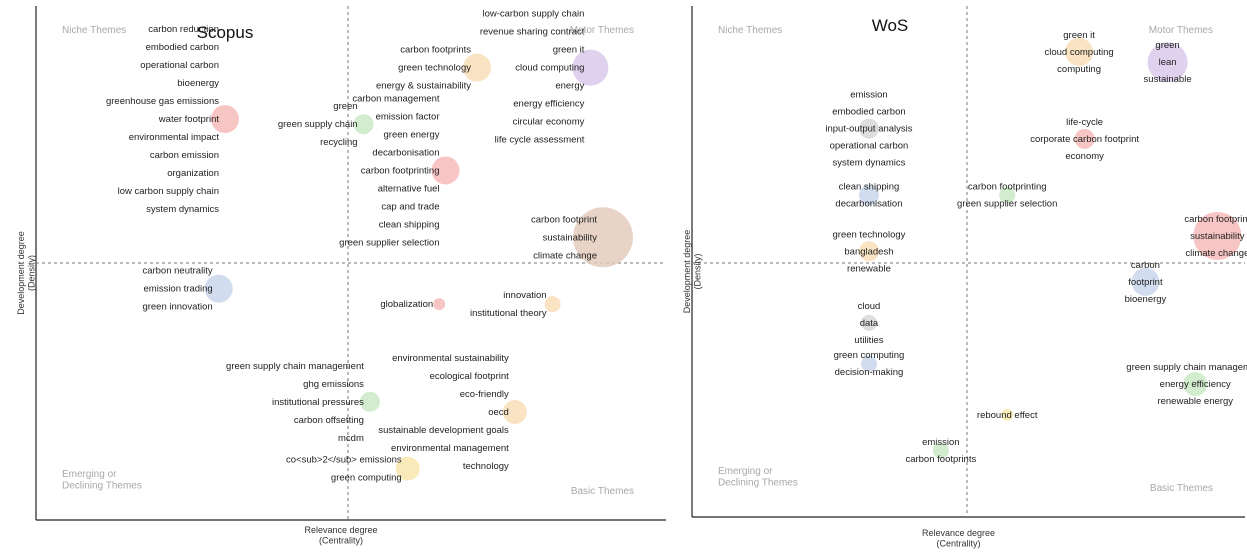  Describe the element at coordinates (549, 122) in the screenshot. I see `cluster-keyword-label: circular economy` at that location.